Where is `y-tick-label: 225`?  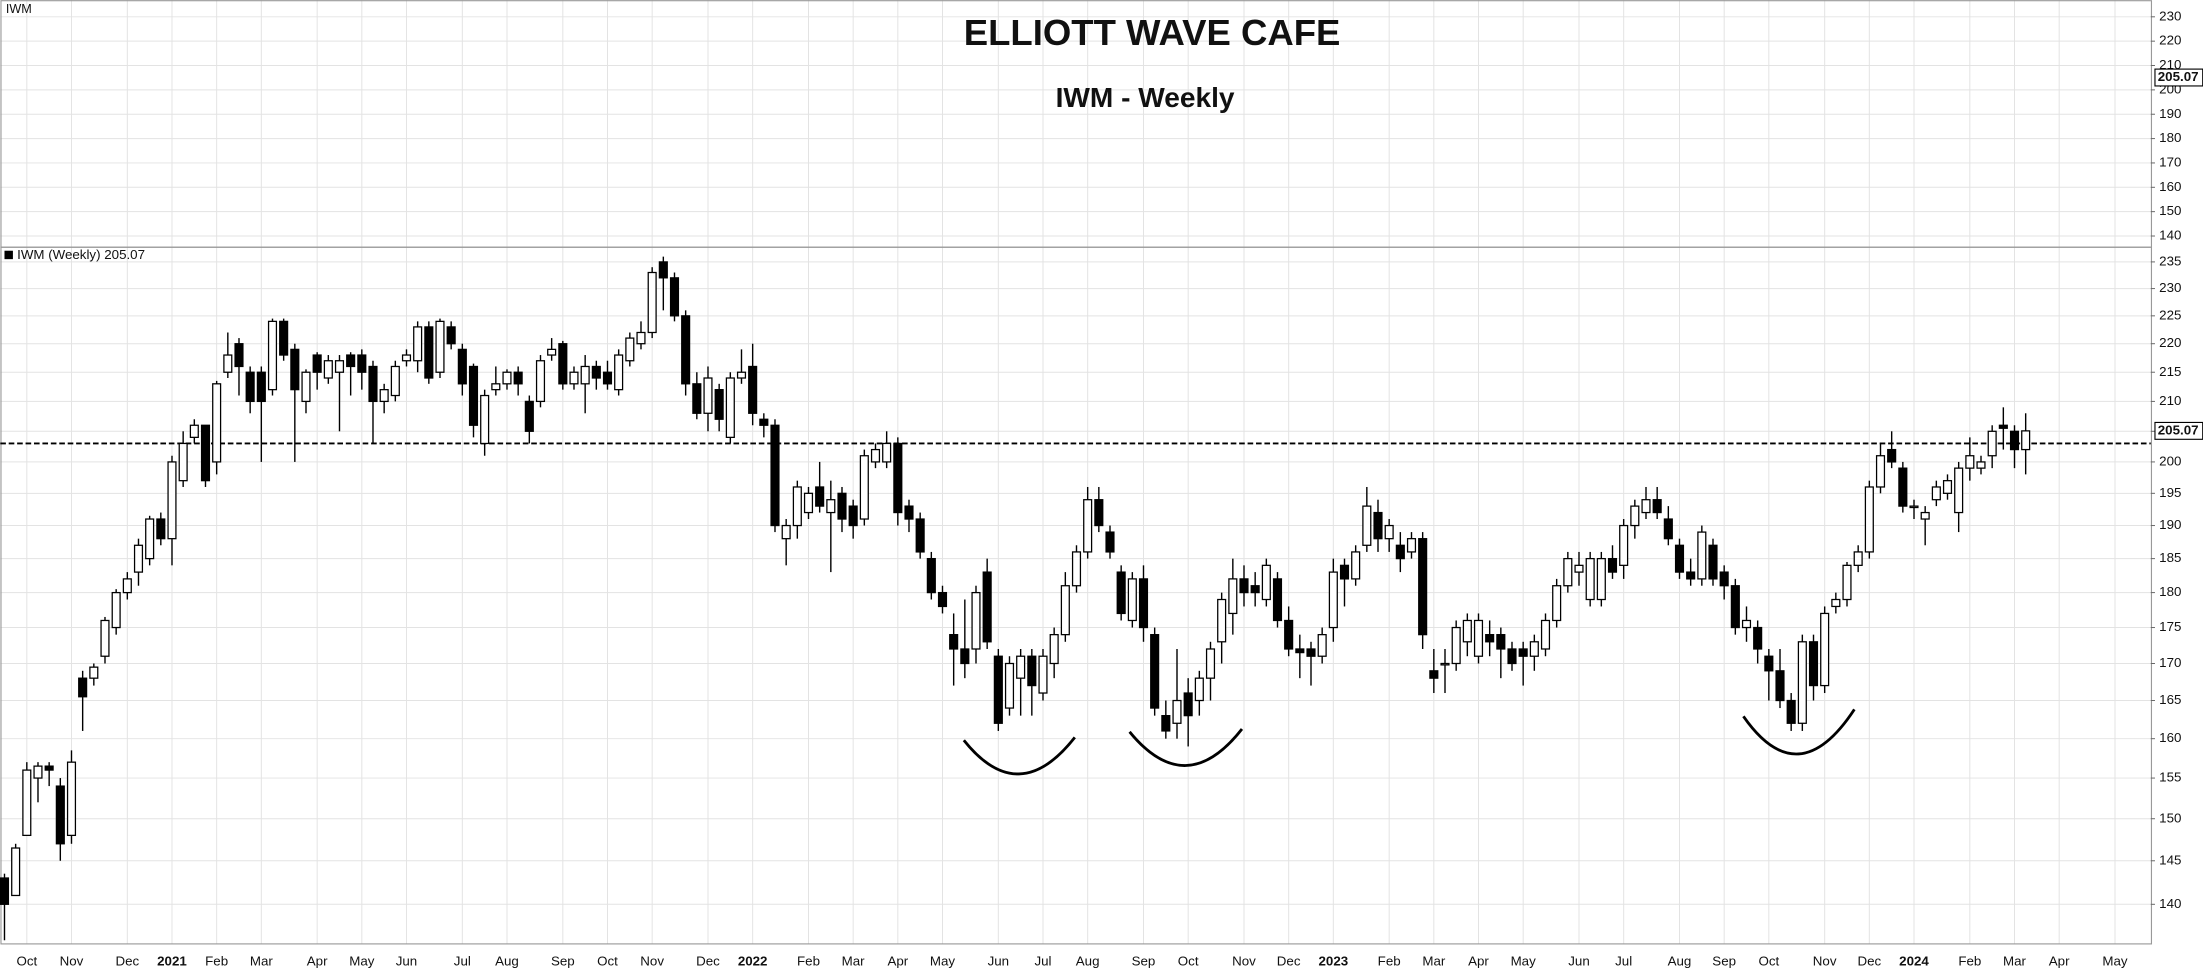
y-tick-label: 225 is located at coordinates (2170, 314).